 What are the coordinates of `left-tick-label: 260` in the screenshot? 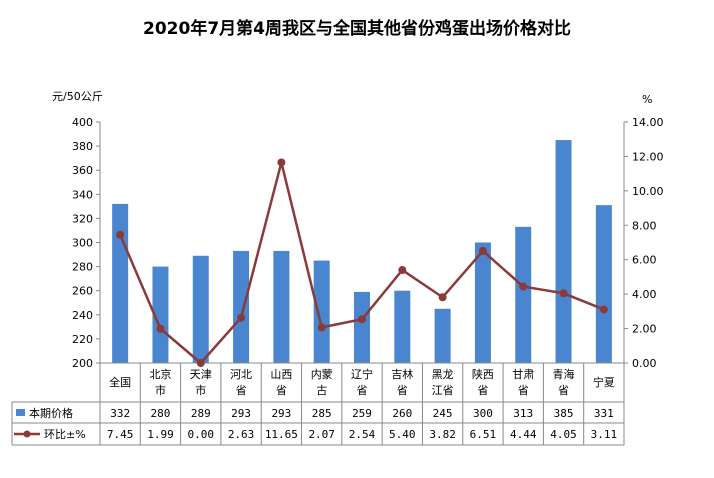 It's located at (82, 291).